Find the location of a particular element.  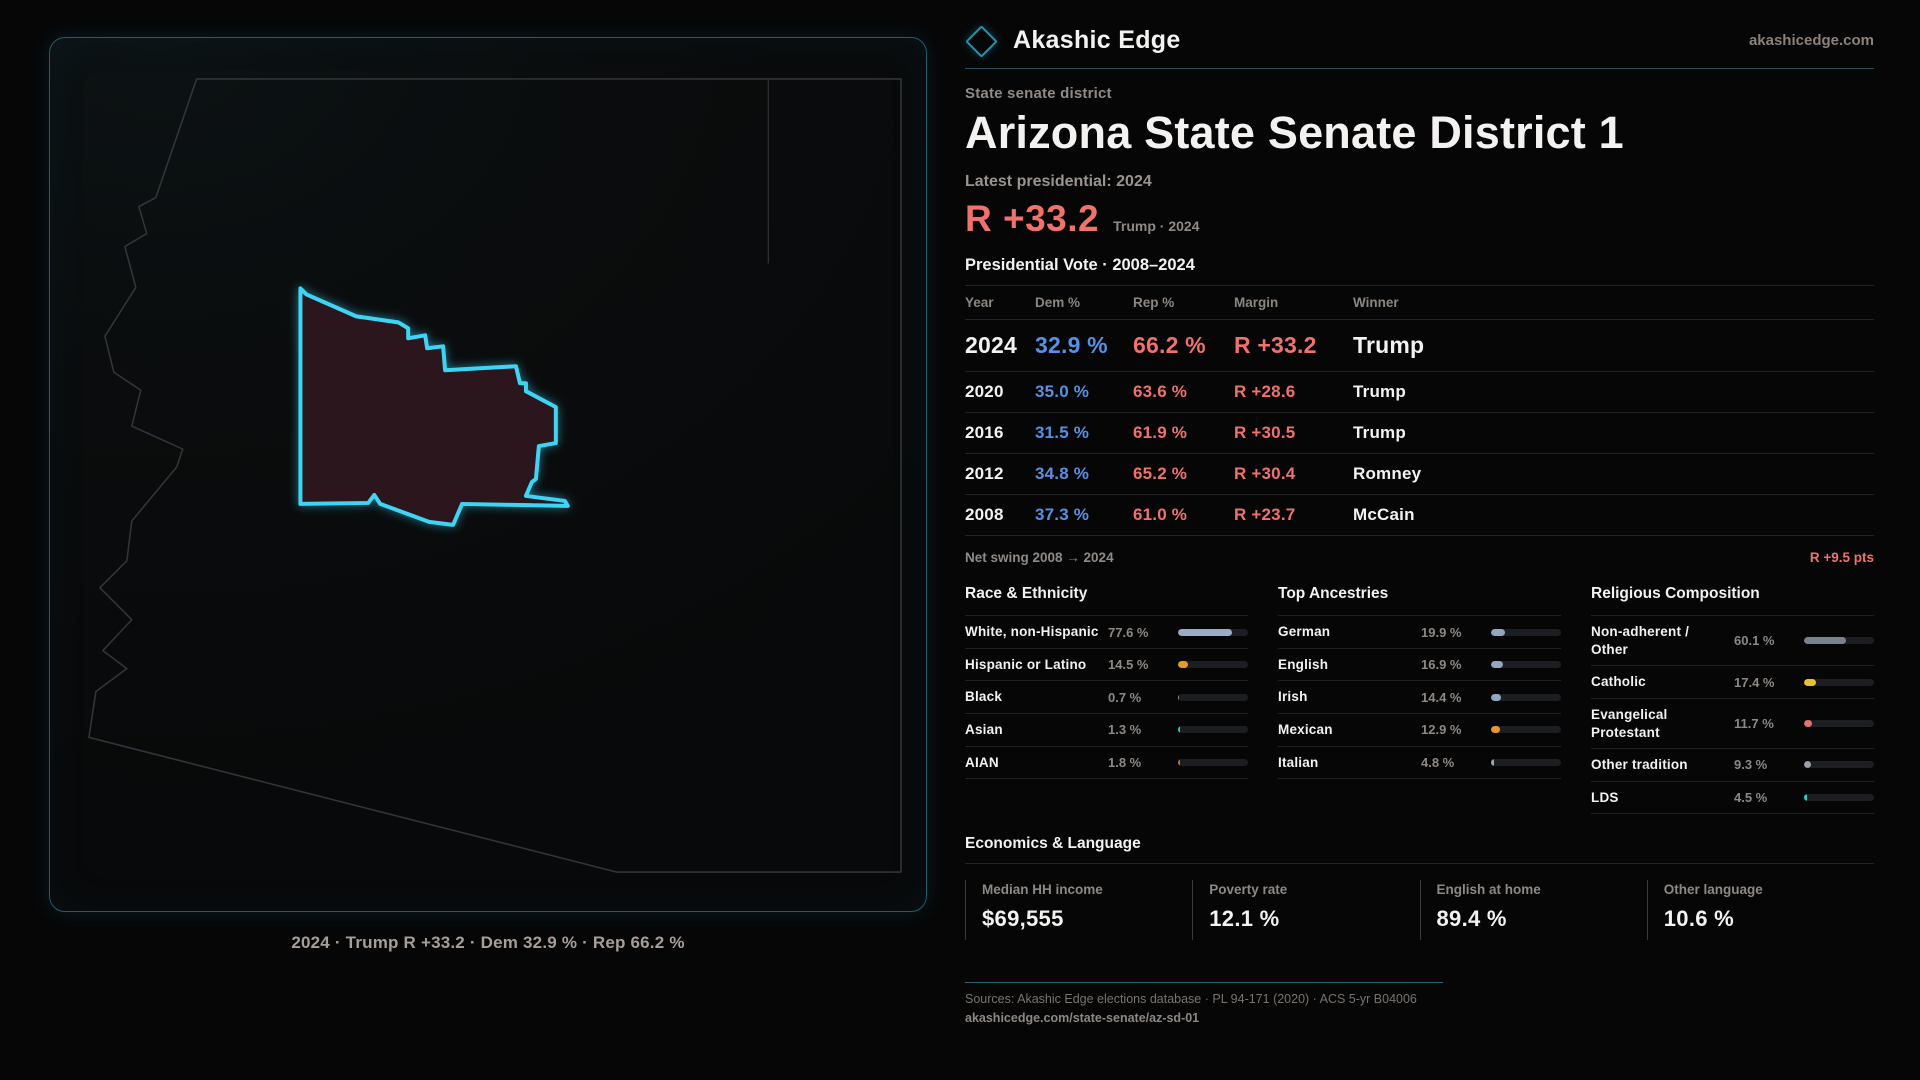

demo-row: Italian 4.8 % is located at coordinates (1419, 762).